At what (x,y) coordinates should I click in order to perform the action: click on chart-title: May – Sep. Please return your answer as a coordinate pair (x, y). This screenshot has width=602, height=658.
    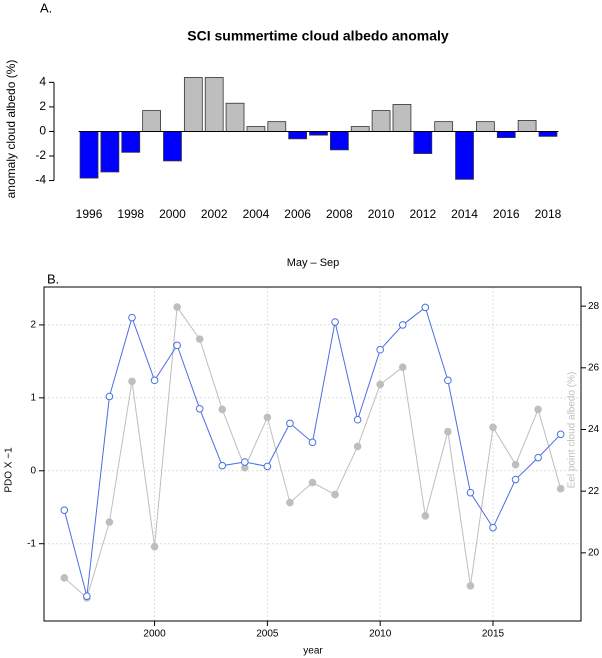
    Looking at the image, I should click on (313, 263).